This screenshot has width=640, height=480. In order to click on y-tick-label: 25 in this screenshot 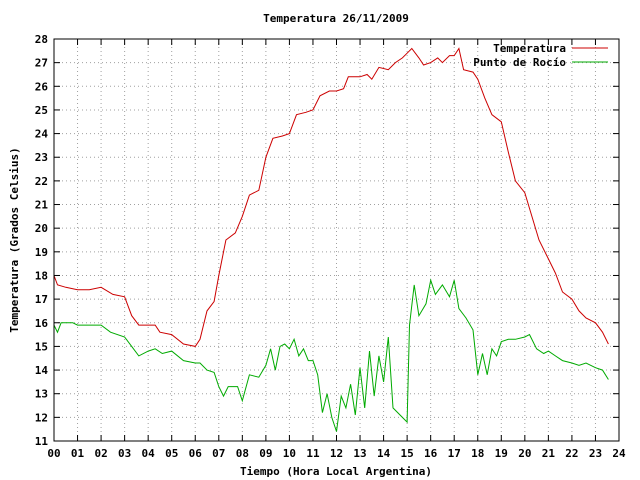, I will do `click(41, 110)`.